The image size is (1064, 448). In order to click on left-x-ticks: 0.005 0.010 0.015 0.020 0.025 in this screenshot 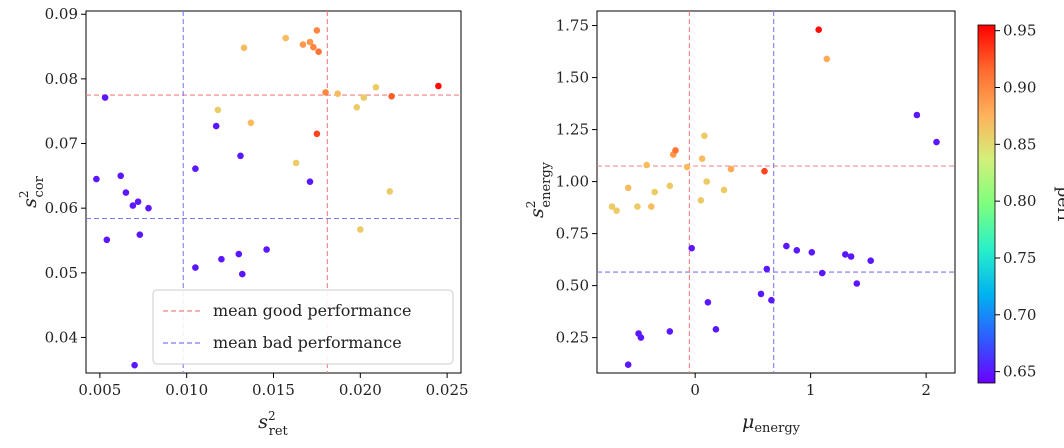, I will do `click(273, 386)`.